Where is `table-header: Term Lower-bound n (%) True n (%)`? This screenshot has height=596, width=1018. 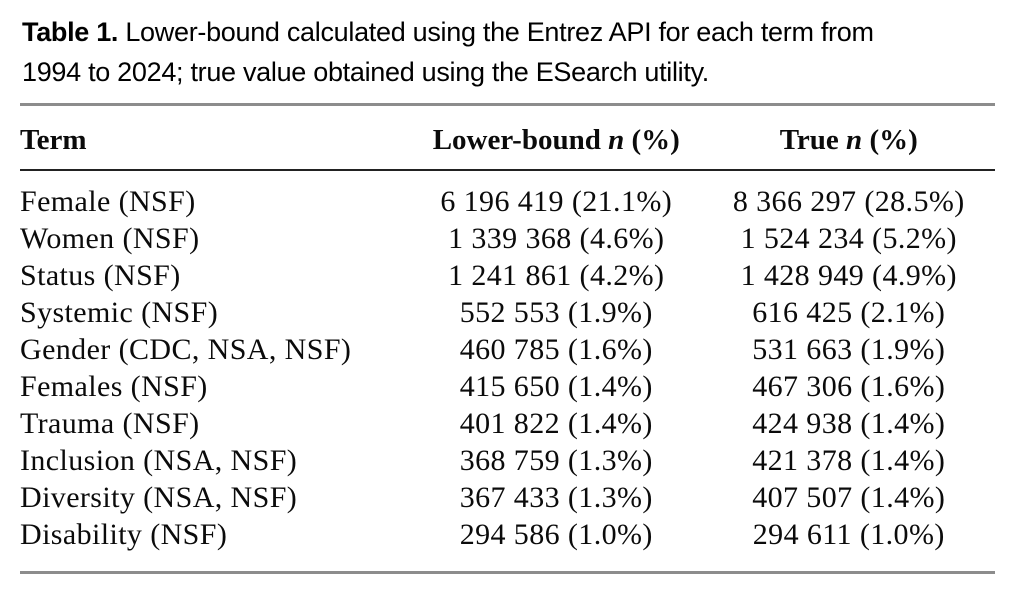
table-header: Term Lower-bound n (%) True n (%) is located at coordinates (507, 137).